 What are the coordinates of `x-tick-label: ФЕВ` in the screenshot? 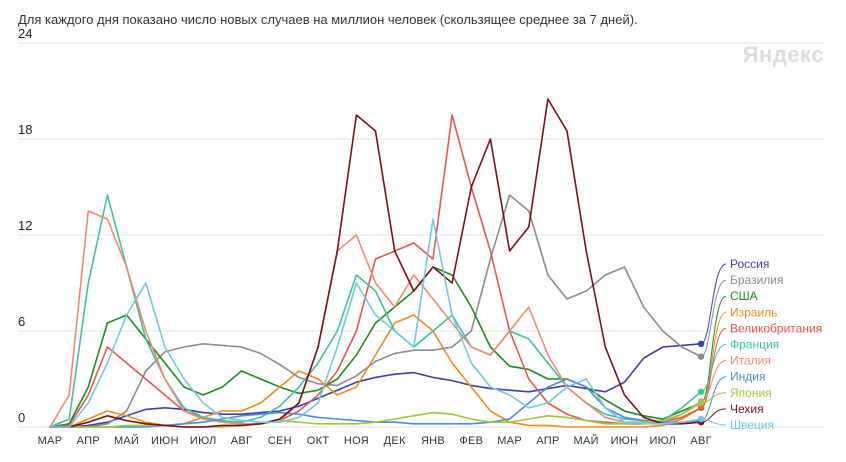 It's located at (471, 441).